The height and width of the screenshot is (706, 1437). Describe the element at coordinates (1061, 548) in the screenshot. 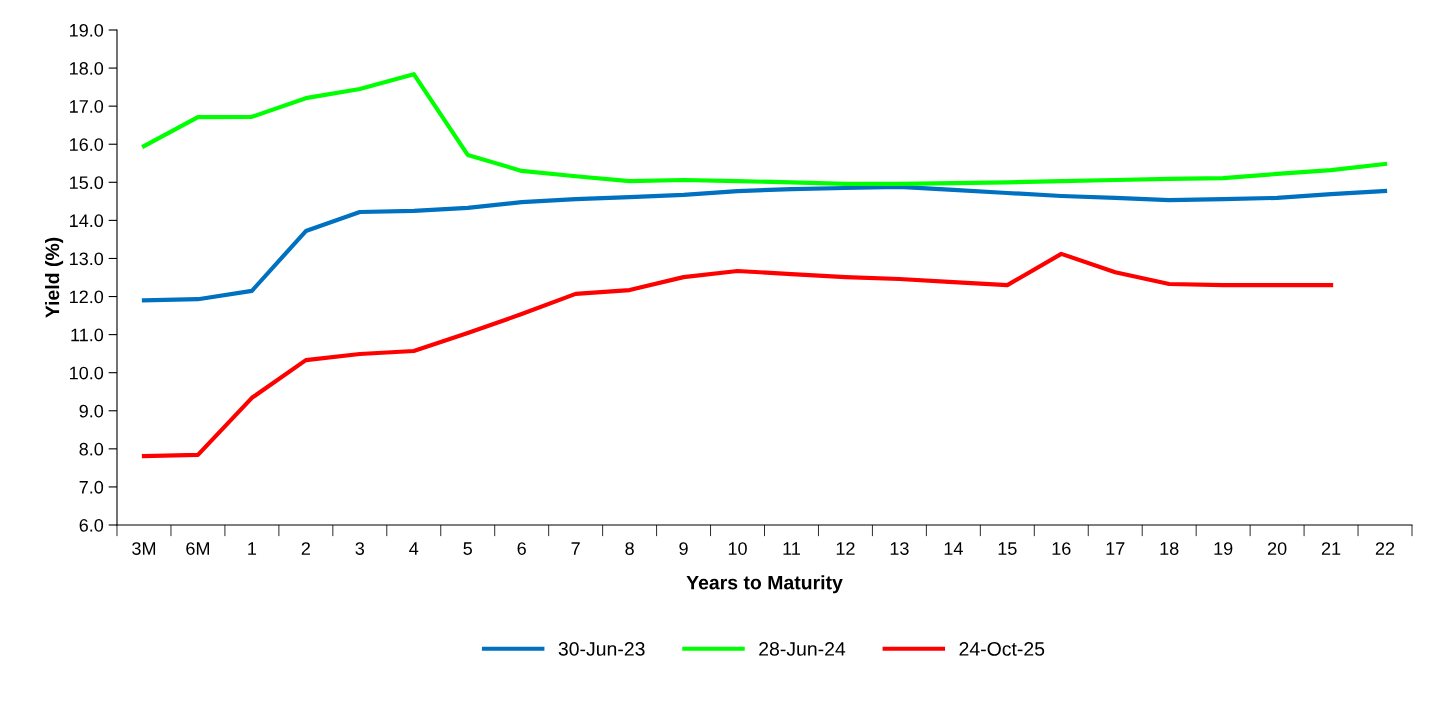

I see `x-tick-label: 16` at that location.